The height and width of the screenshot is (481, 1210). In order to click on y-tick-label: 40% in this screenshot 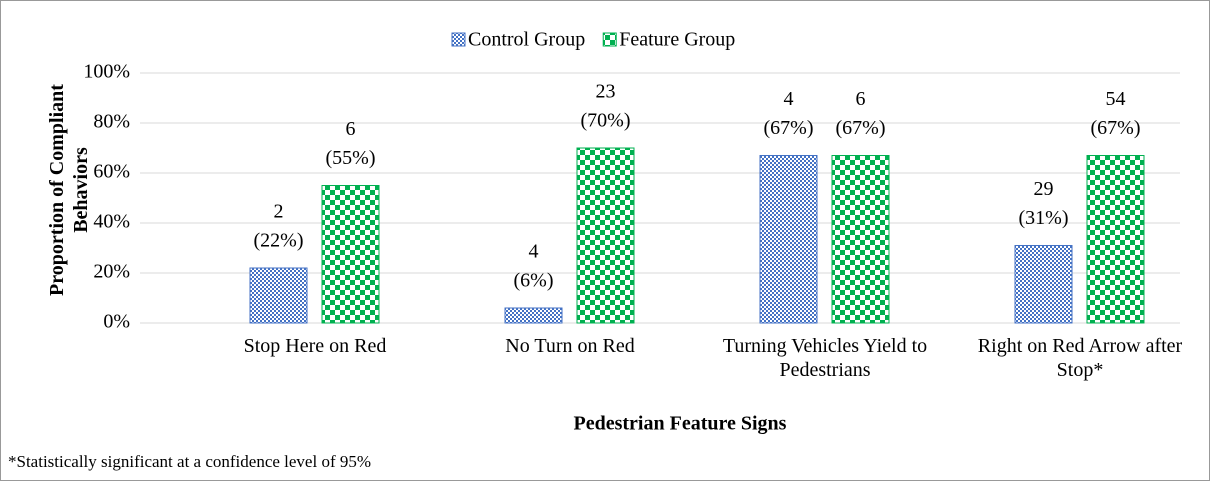, I will do `click(111, 222)`.